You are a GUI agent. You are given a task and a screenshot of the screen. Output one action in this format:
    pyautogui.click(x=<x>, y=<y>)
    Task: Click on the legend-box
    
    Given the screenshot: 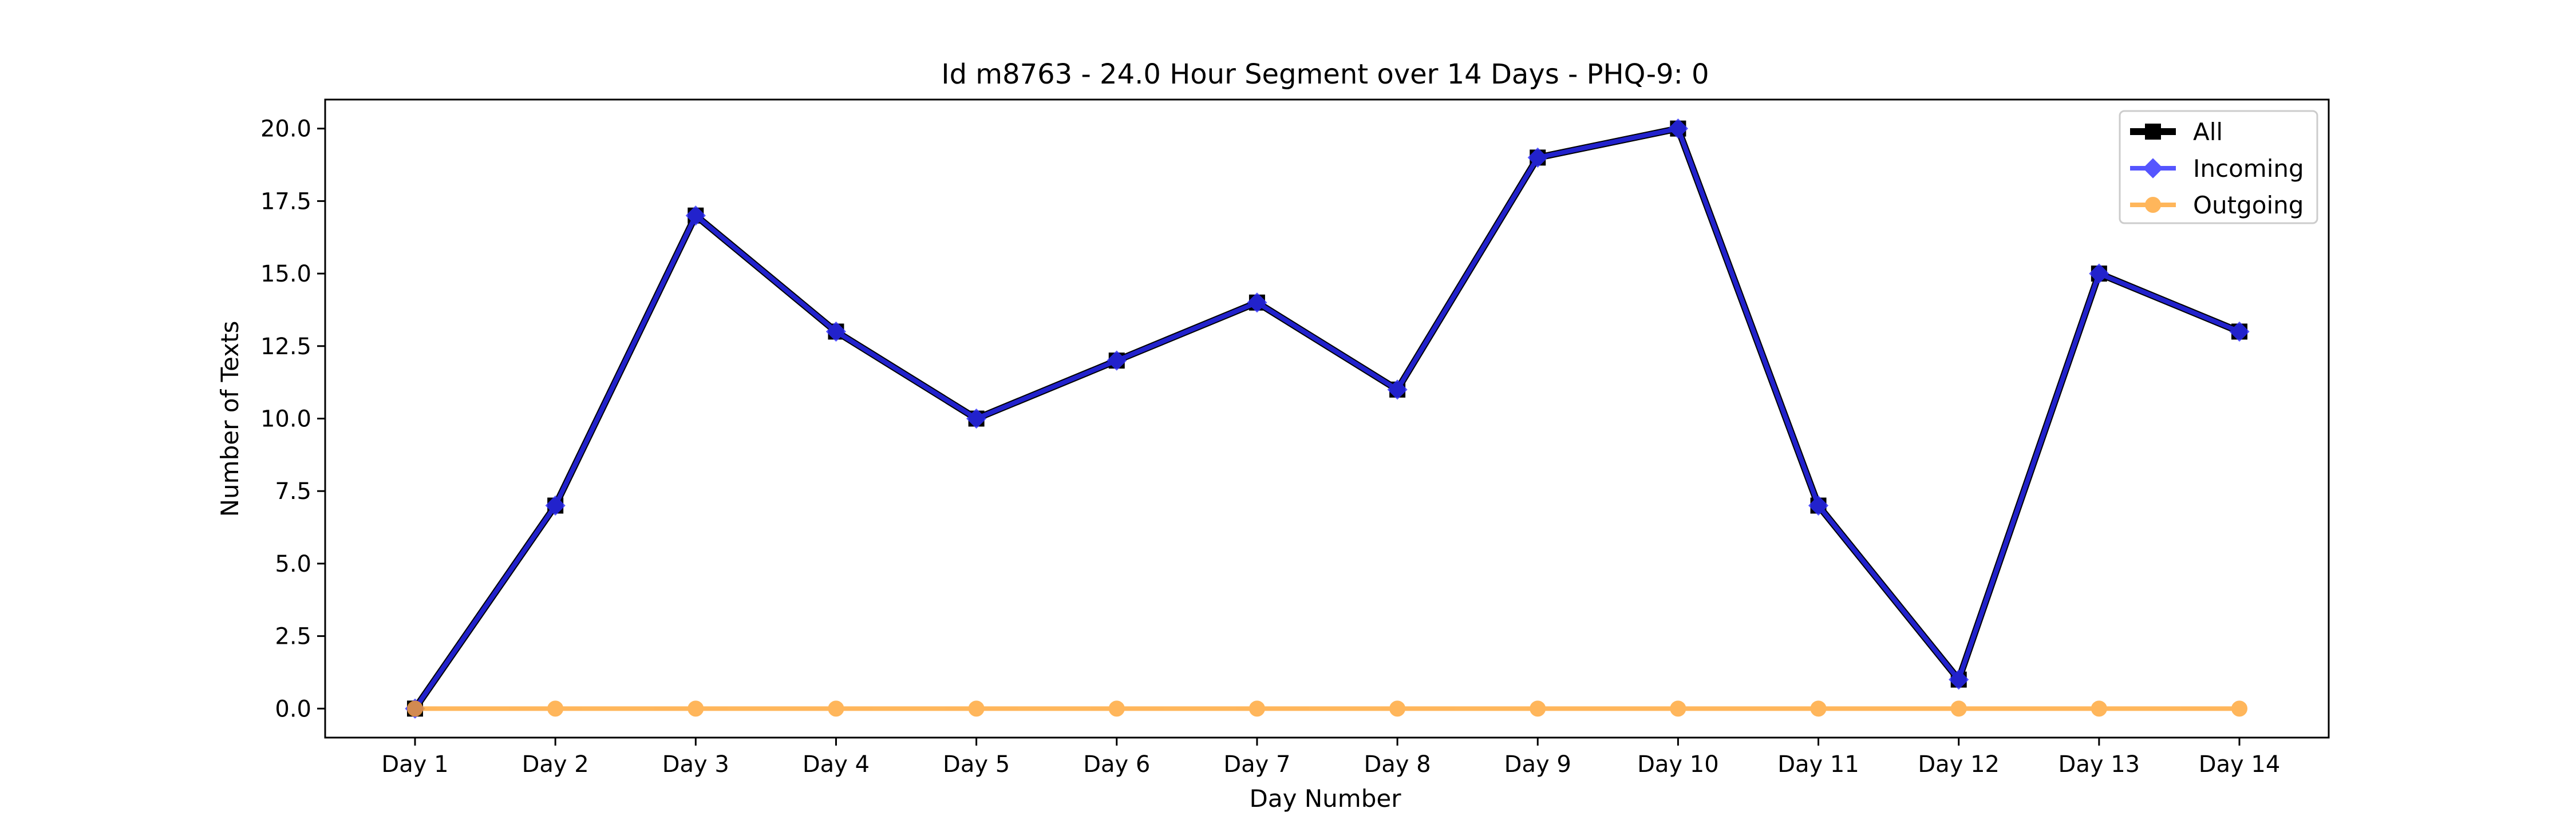 What is the action you would take?
    pyautogui.click(x=2218, y=167)
    